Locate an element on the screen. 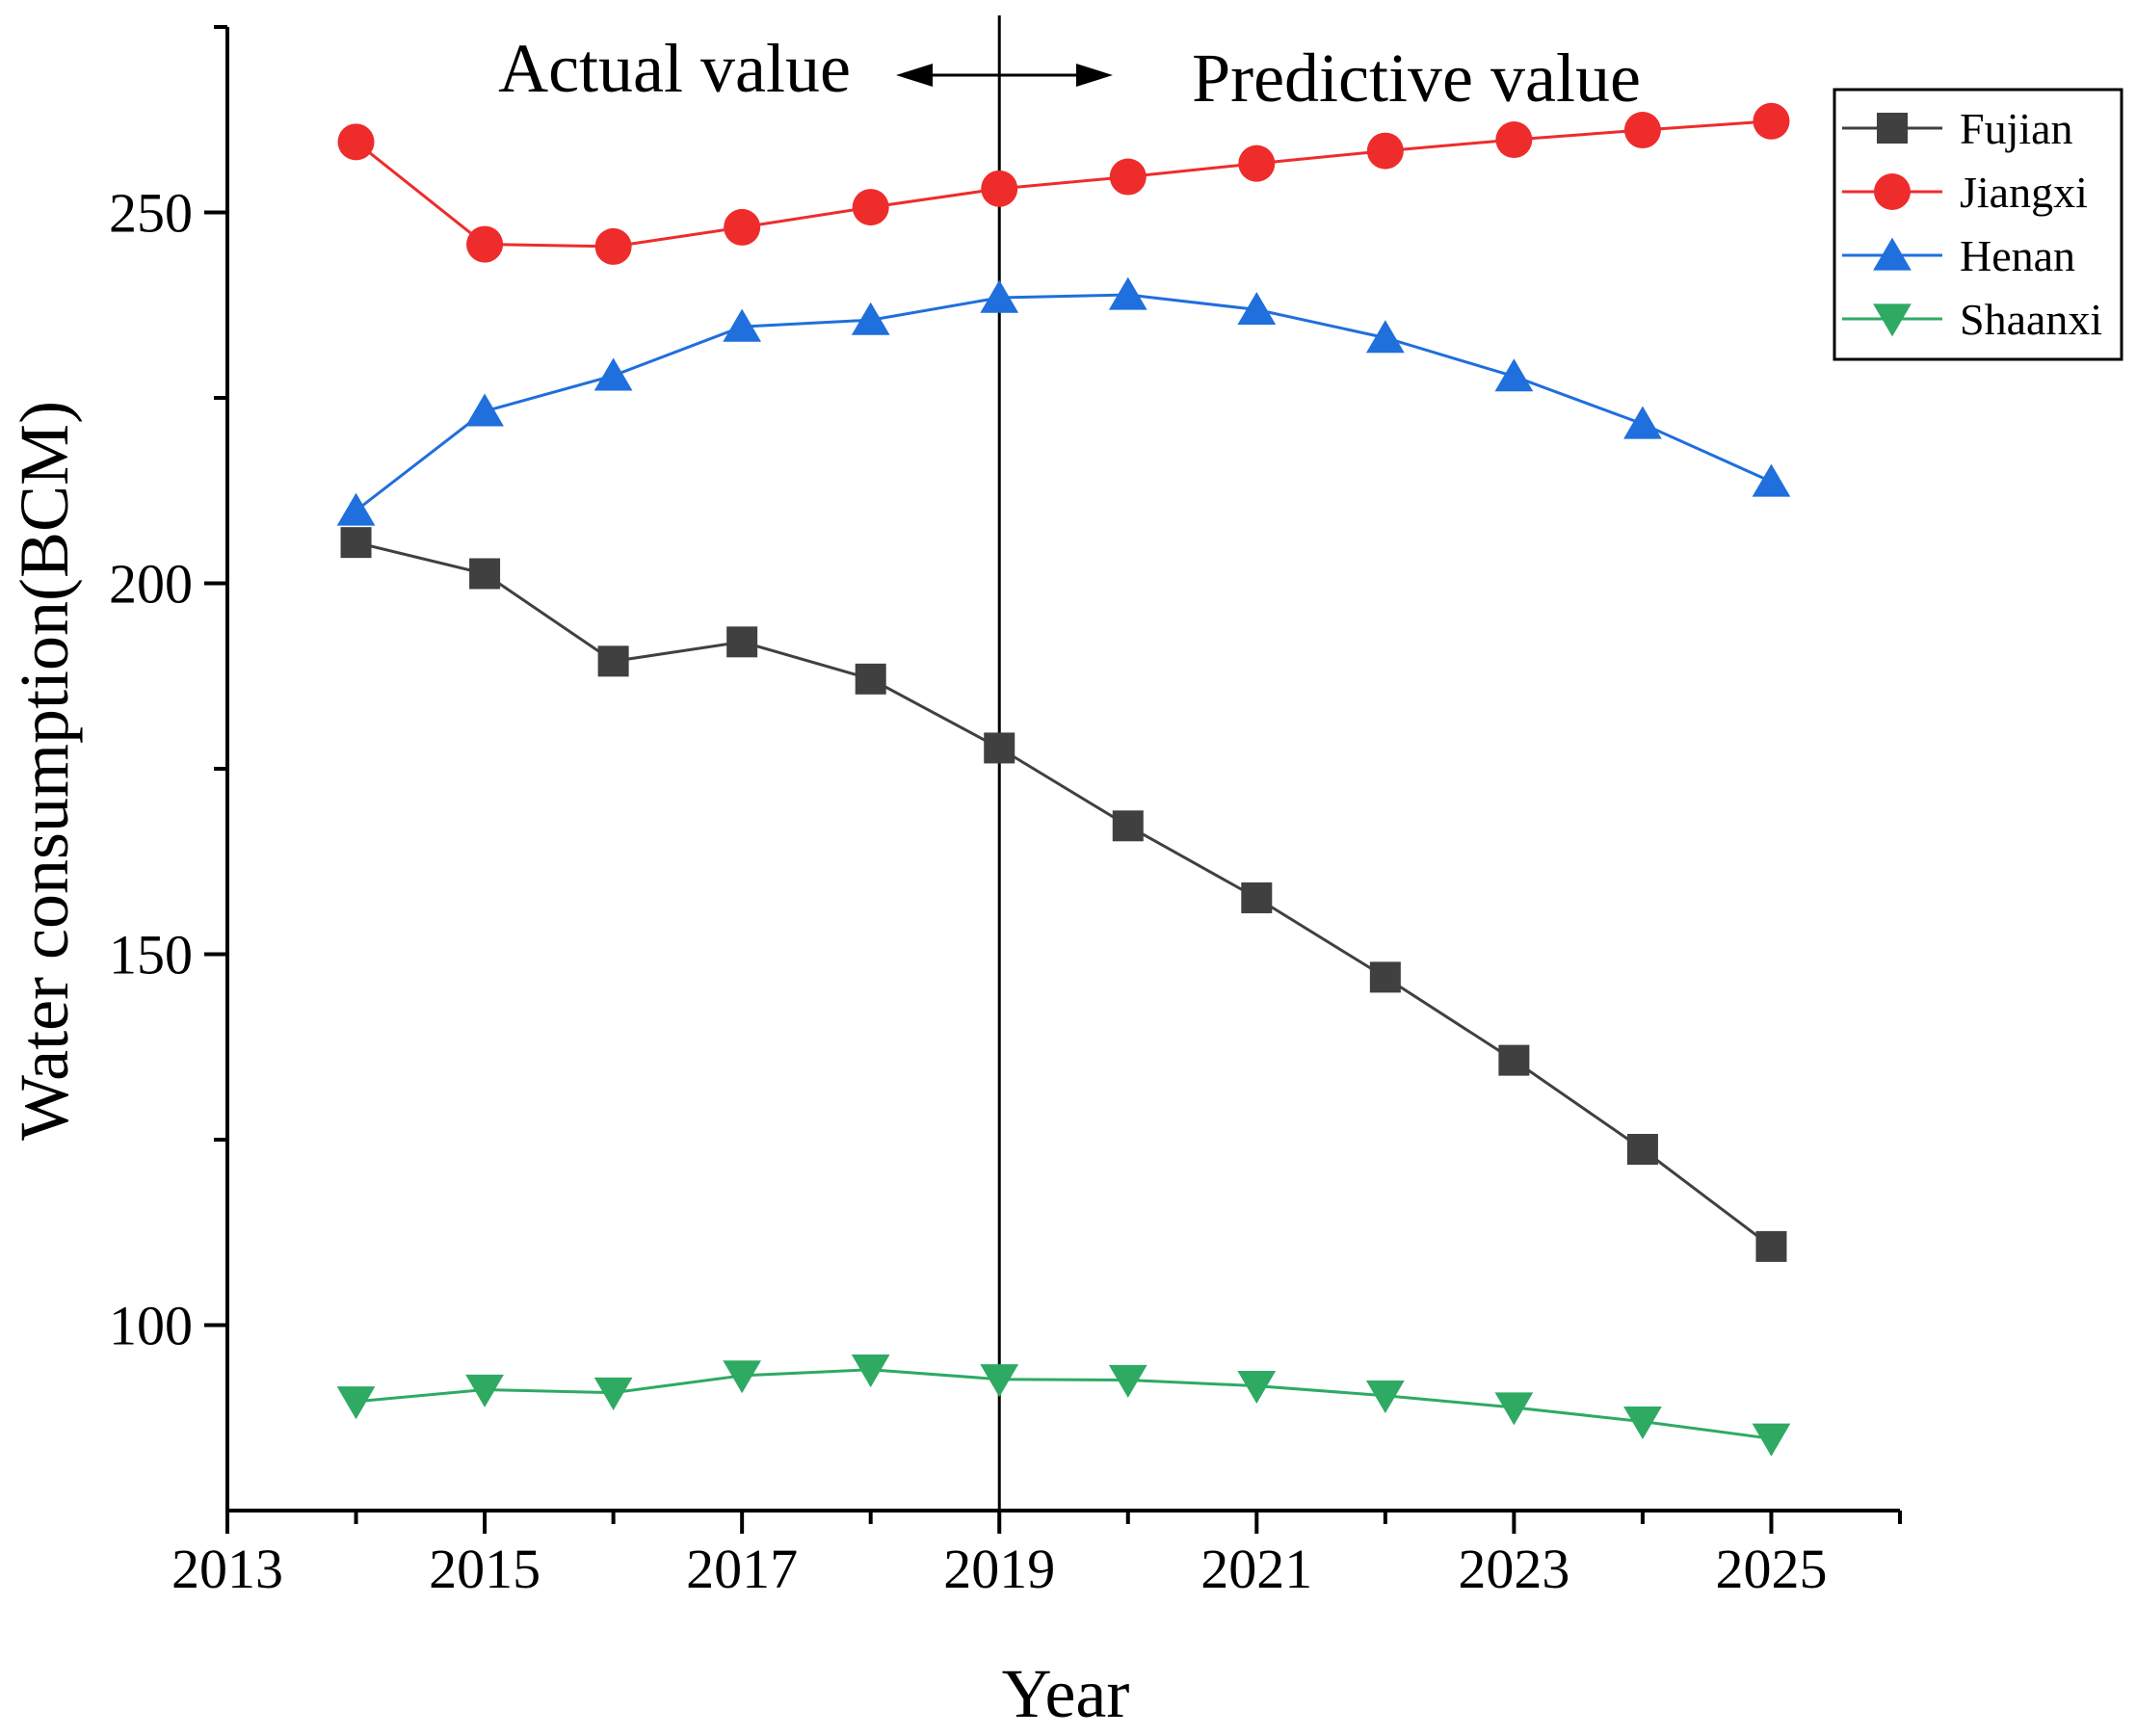 Image resolution: width=2136 pixels, height=1736 pixels. legend-label: Henan is located at coordinates (2018, 256).